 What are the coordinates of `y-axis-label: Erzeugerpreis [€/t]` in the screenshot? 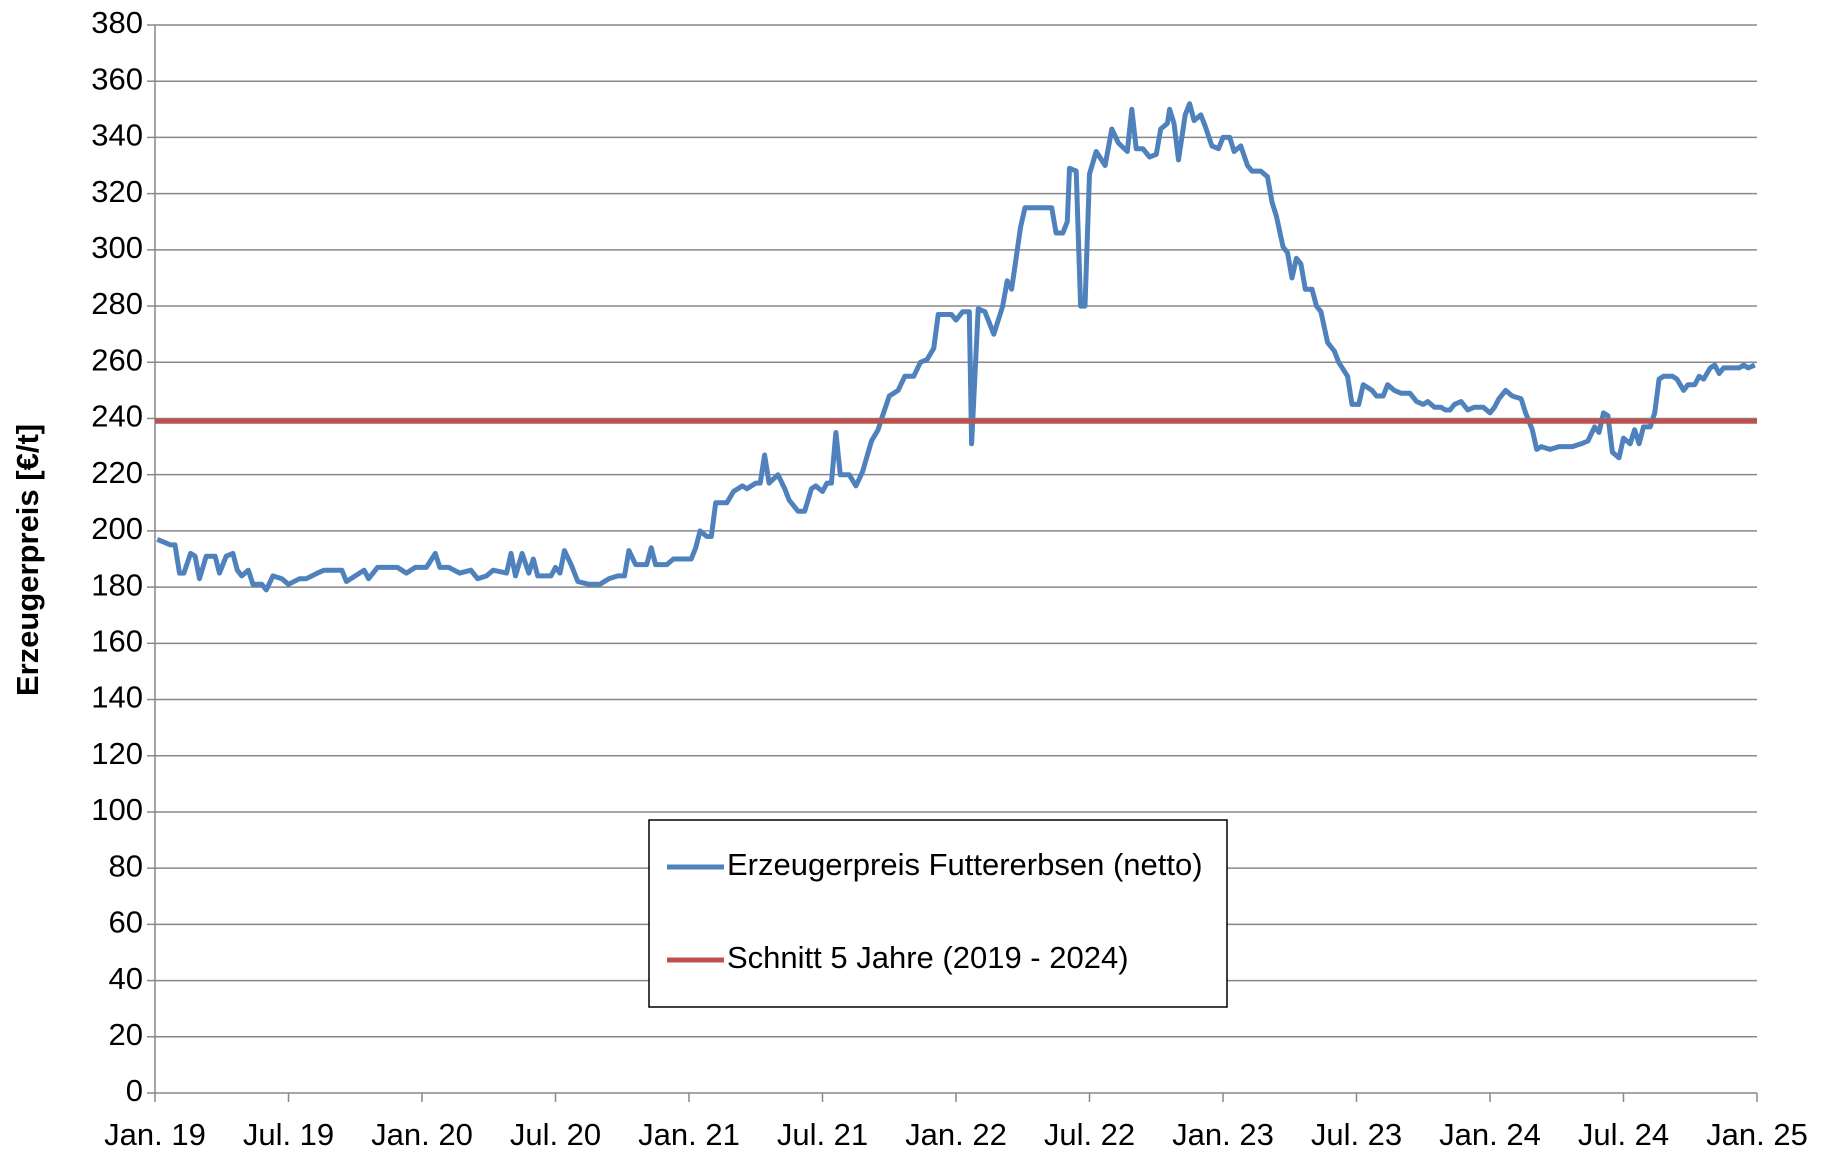 It's located at (27, 560).